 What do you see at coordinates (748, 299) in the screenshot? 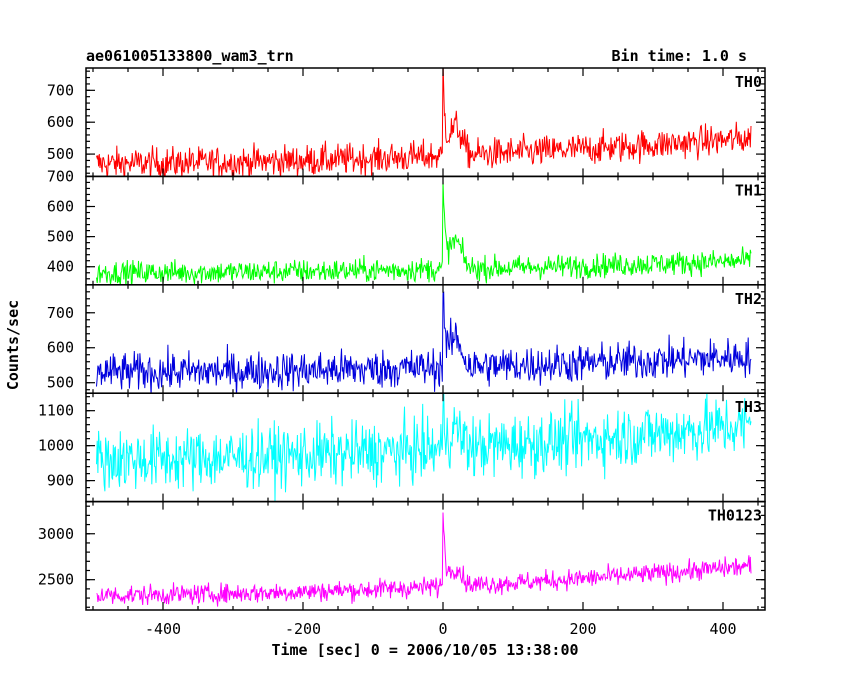
I see `panel-label: TH2` at bounding box center [748, 299].